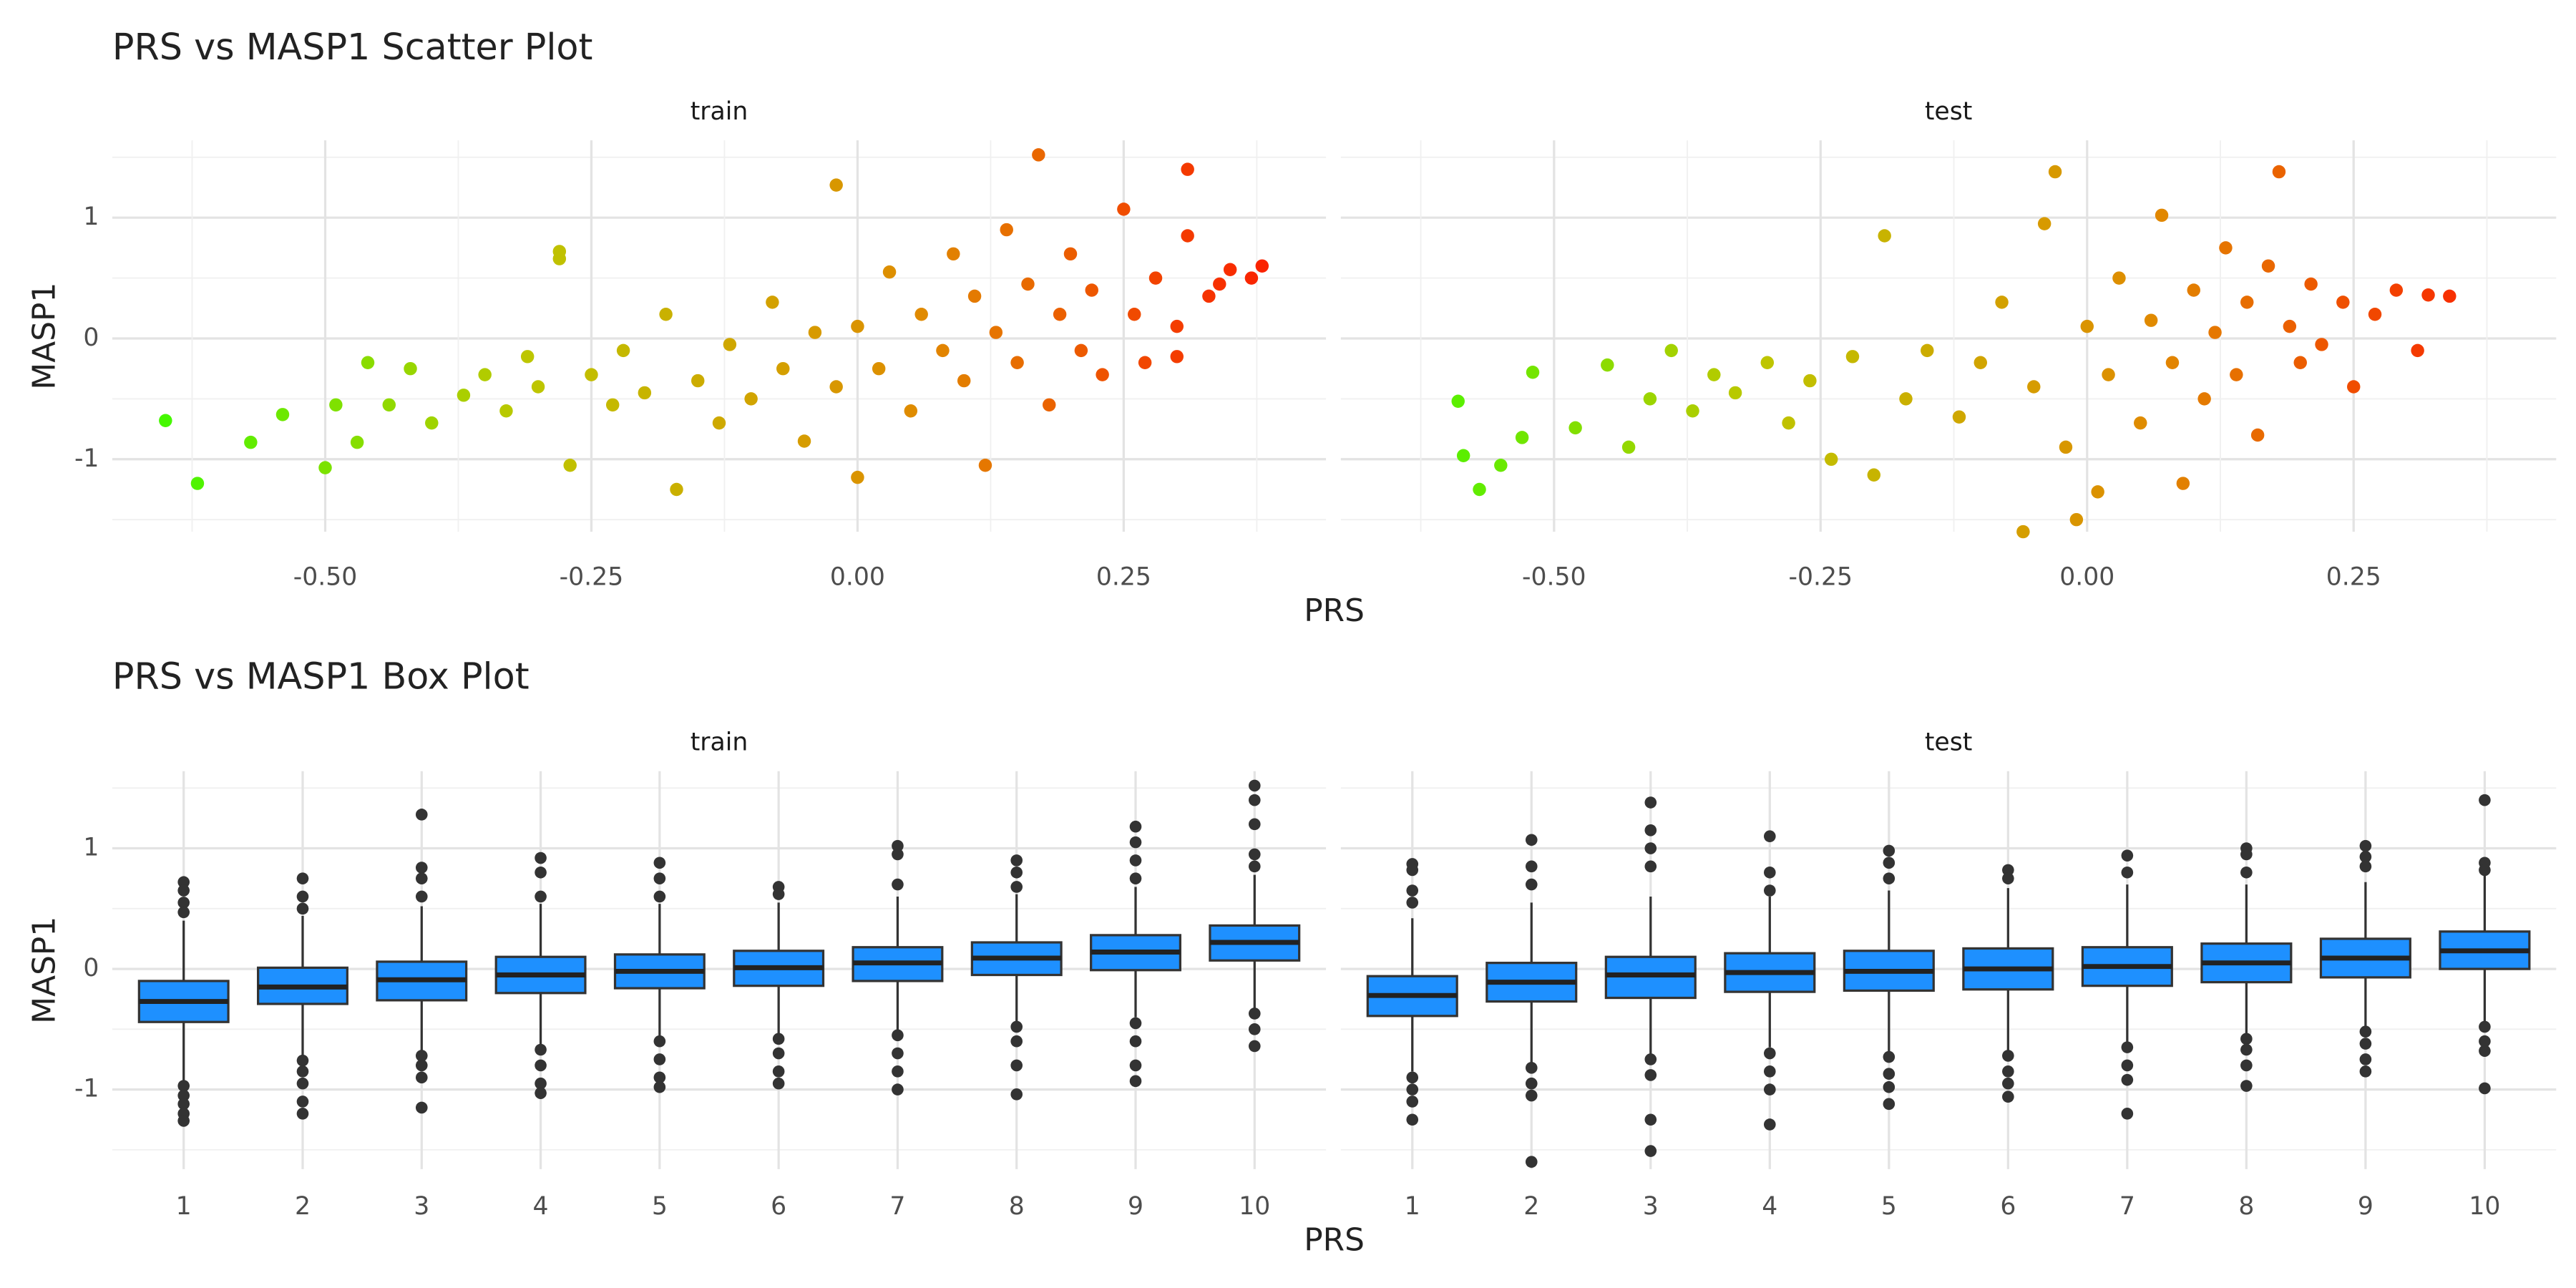 The image size is (2576, 1288). Describe the element at coordinates (719, 742) in the screenshot. I see `facet-strip: train` at that location.